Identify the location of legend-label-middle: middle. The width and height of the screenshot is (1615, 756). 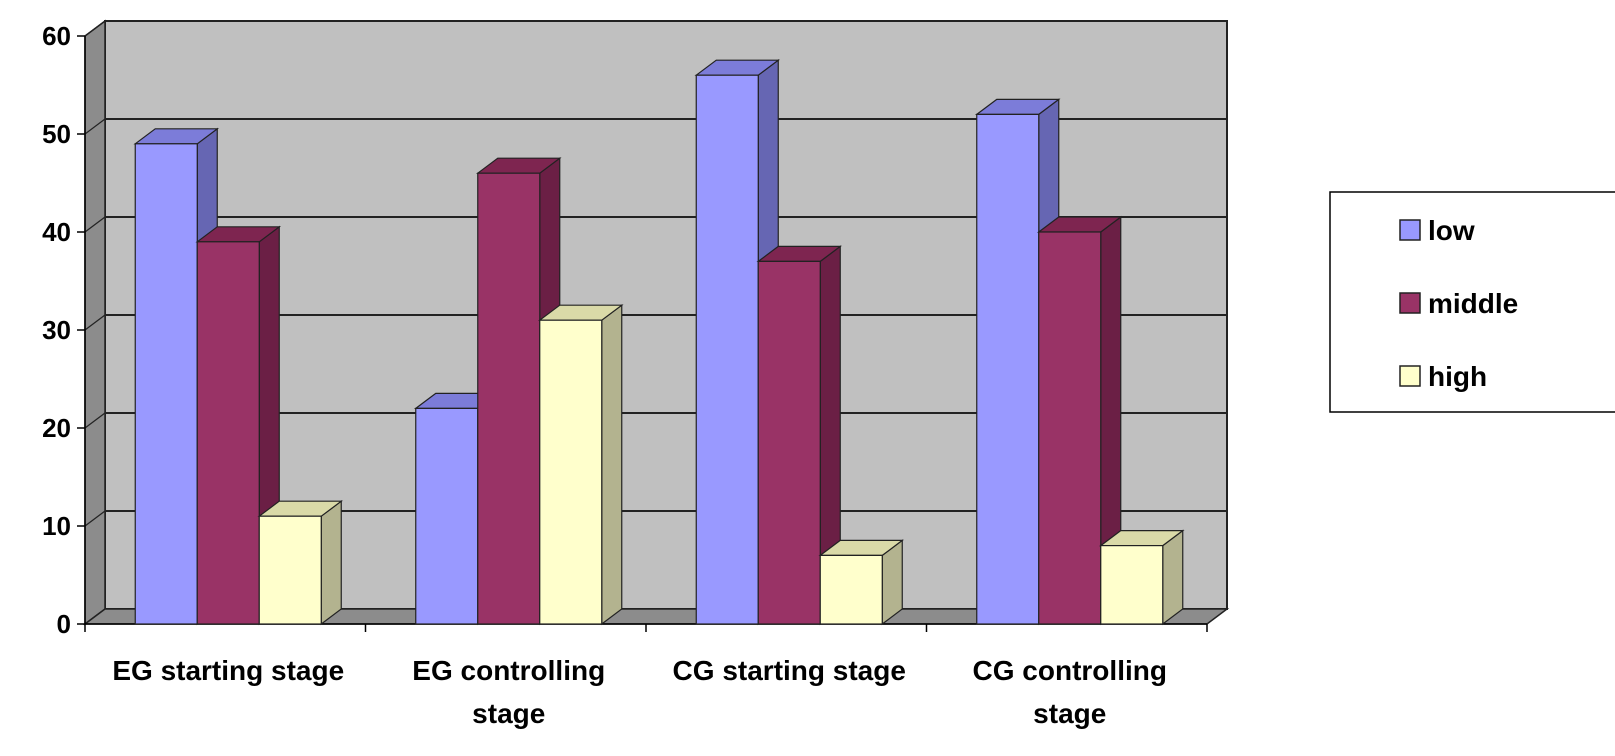
(1473, 303).